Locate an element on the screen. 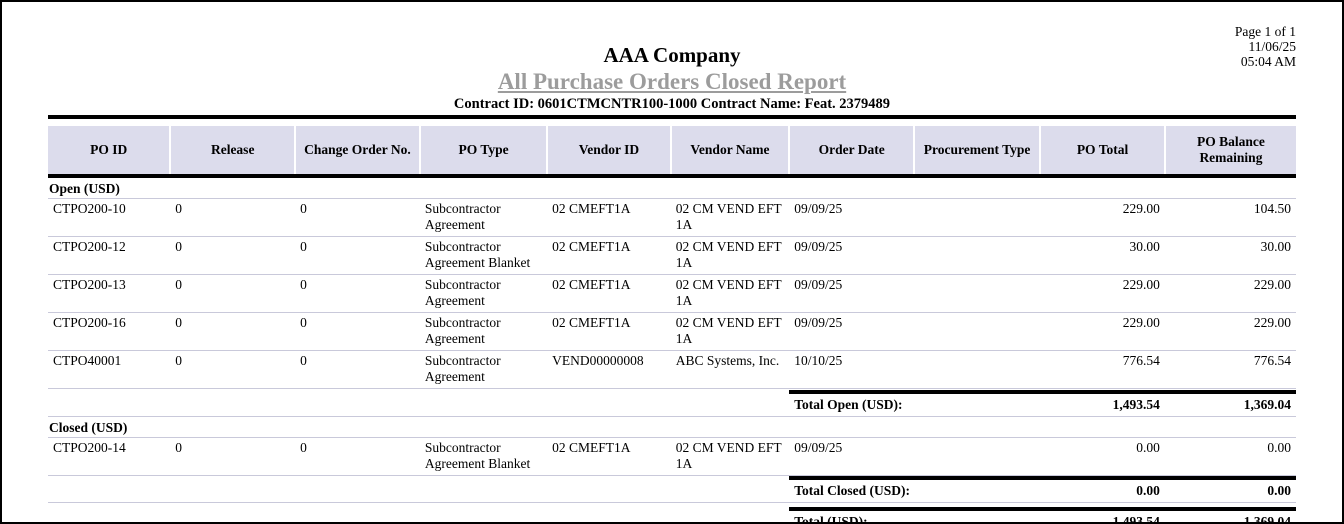  cell-po-balance: 776.54 is located at coordinates (1230, 369).